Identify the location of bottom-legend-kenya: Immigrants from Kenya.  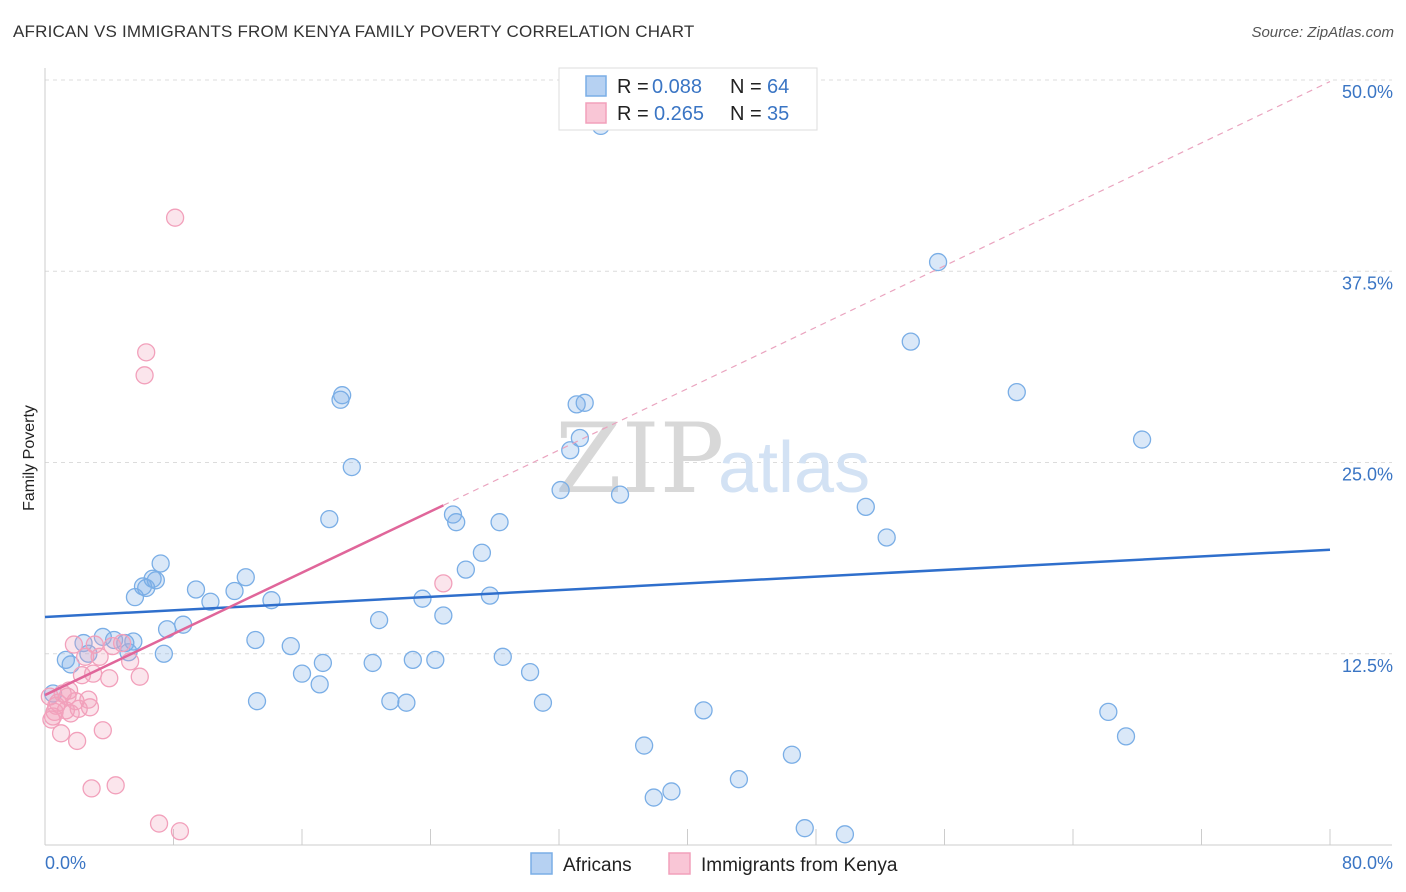
(799, 865).